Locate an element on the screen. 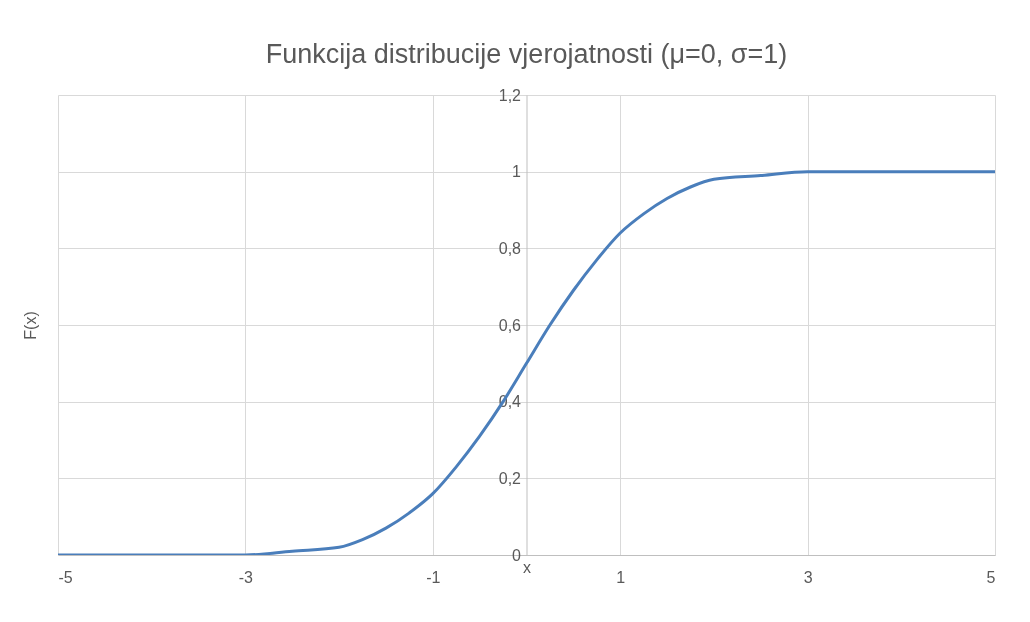 The height and width of the screenshot is (622, 1030). y-tick-label: 1,2 is located at coordinates (510, 95).